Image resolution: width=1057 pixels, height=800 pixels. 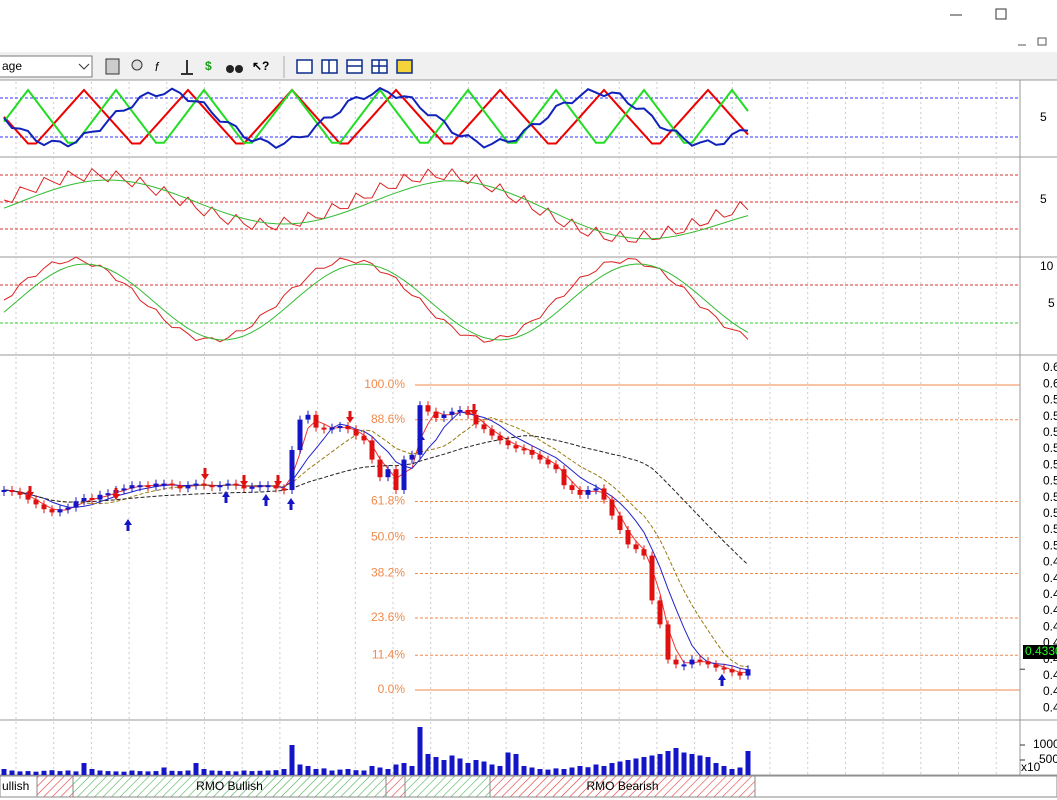 What do you see at coordinates (229, 786) in the screenshot?
I see `signal-label: RMO Bullish` at bounding box center [229, 786].